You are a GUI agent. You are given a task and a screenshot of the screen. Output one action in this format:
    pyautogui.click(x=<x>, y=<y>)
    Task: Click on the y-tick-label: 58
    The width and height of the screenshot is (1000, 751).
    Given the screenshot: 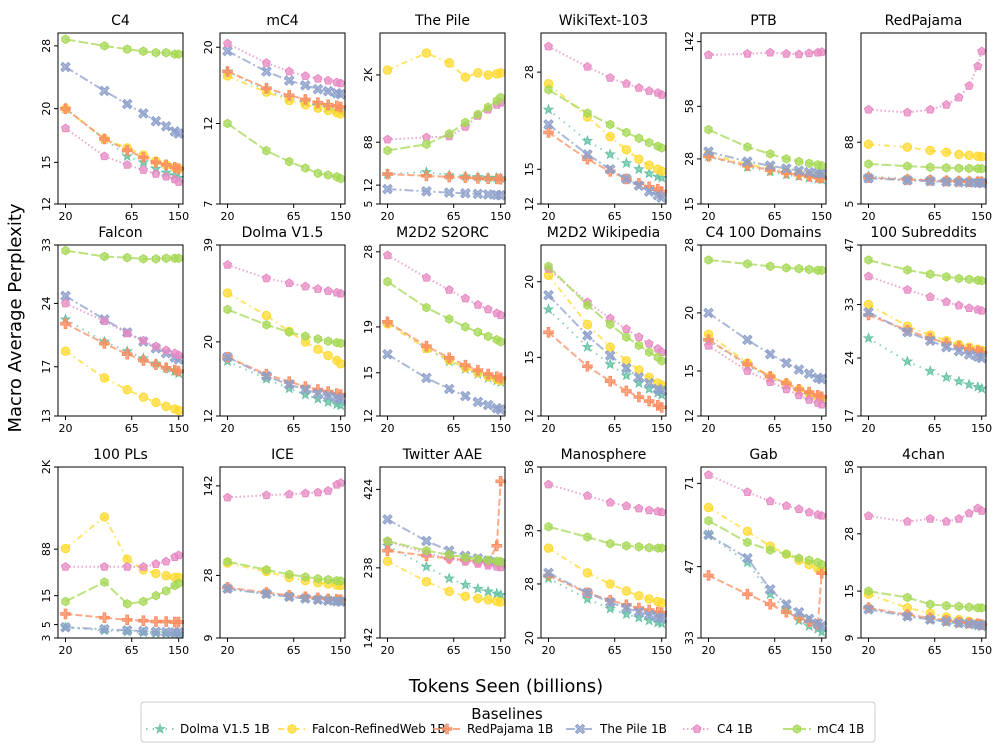 What is the action you would take?
    pyautogui.click(x=529, y=467)
    